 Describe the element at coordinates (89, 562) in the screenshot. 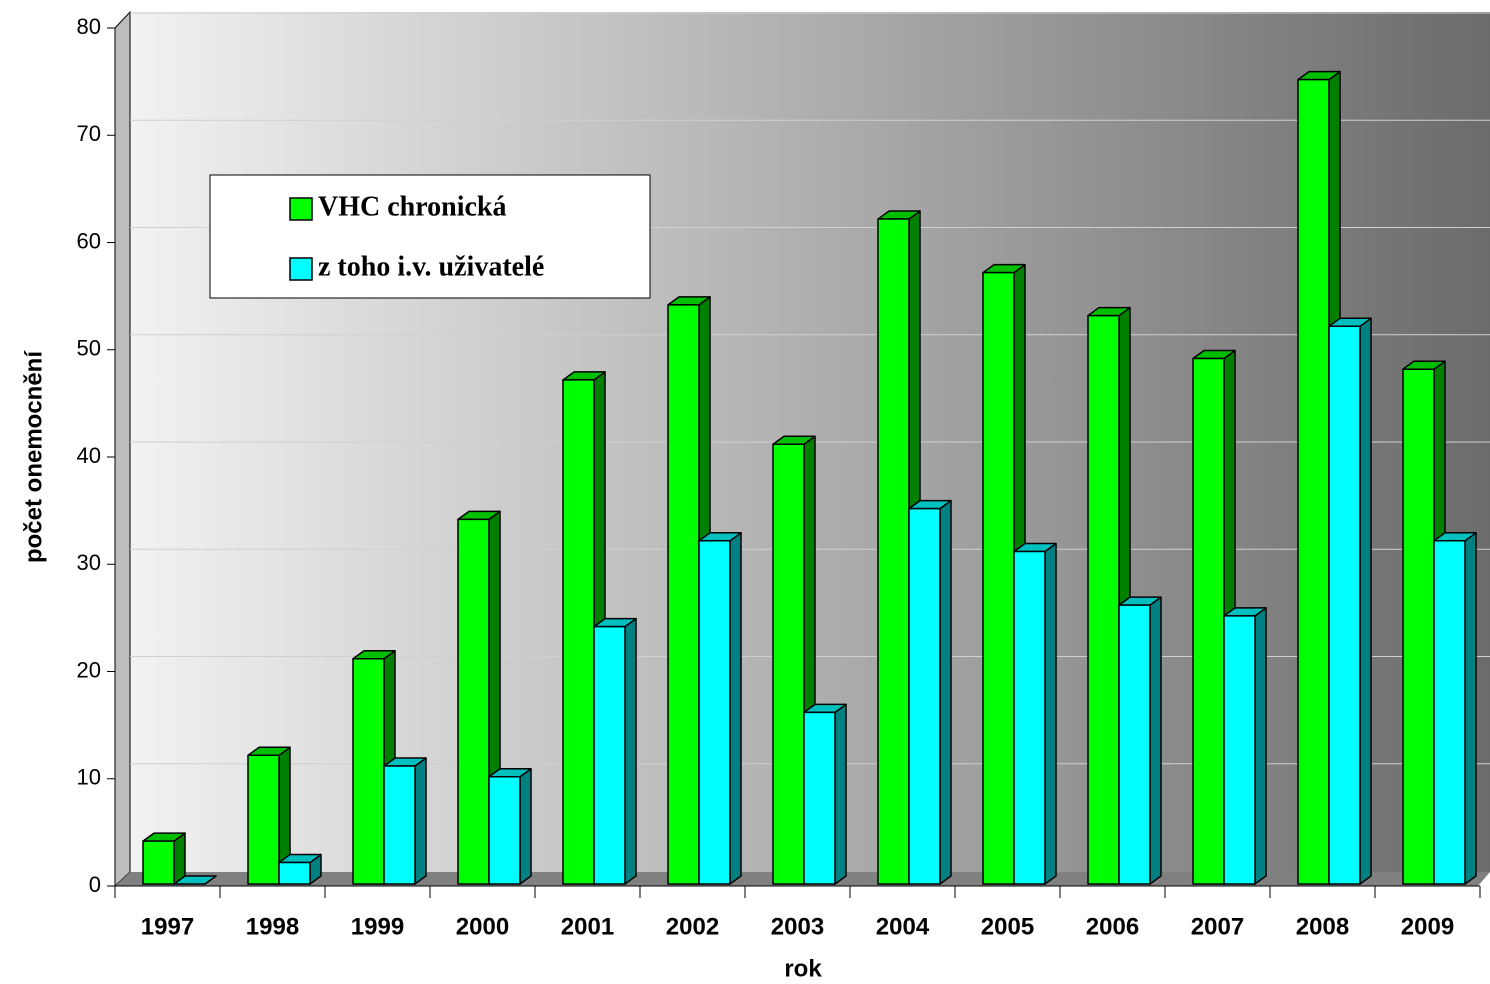

I see `y-tick-label: 30` at that location.